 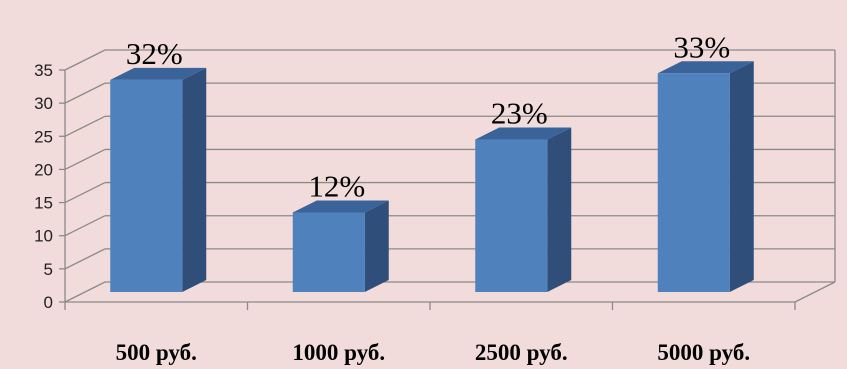 What do you see at coordinates (336, 185) in the screenshot?
I see `data-label: 12%` at bounding box center [336, 185].